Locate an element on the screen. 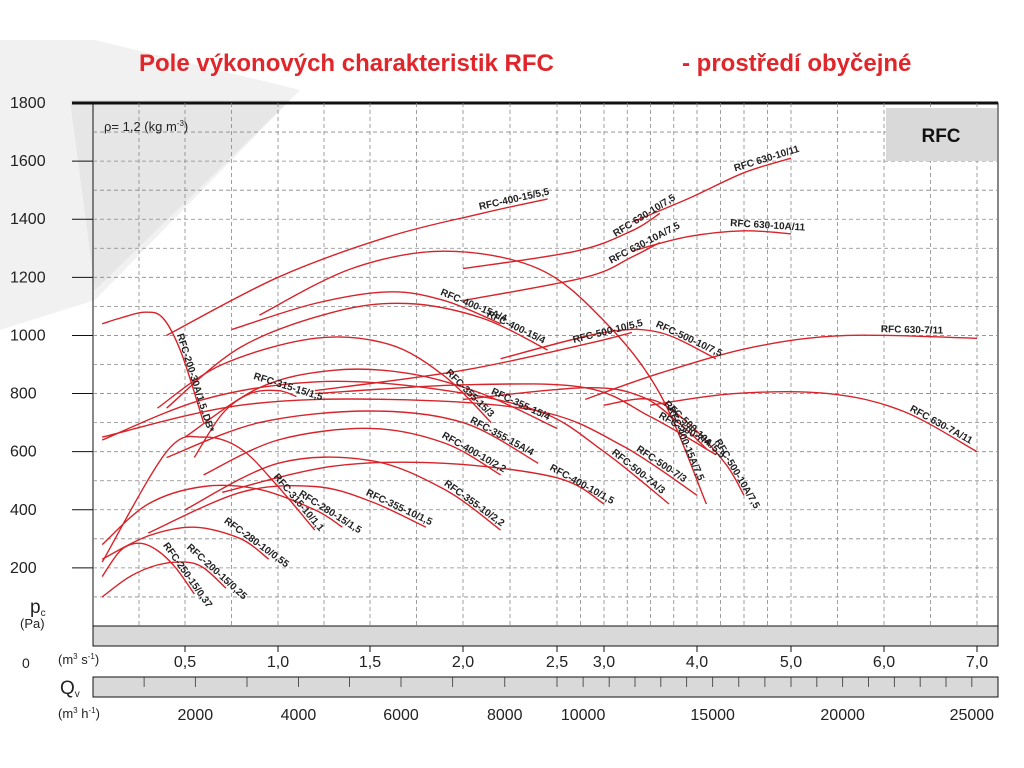 The height and width of the screenshot is (768, 1024). series-label: RFC-500-10/5,5 is located at coordinates (608, 332).